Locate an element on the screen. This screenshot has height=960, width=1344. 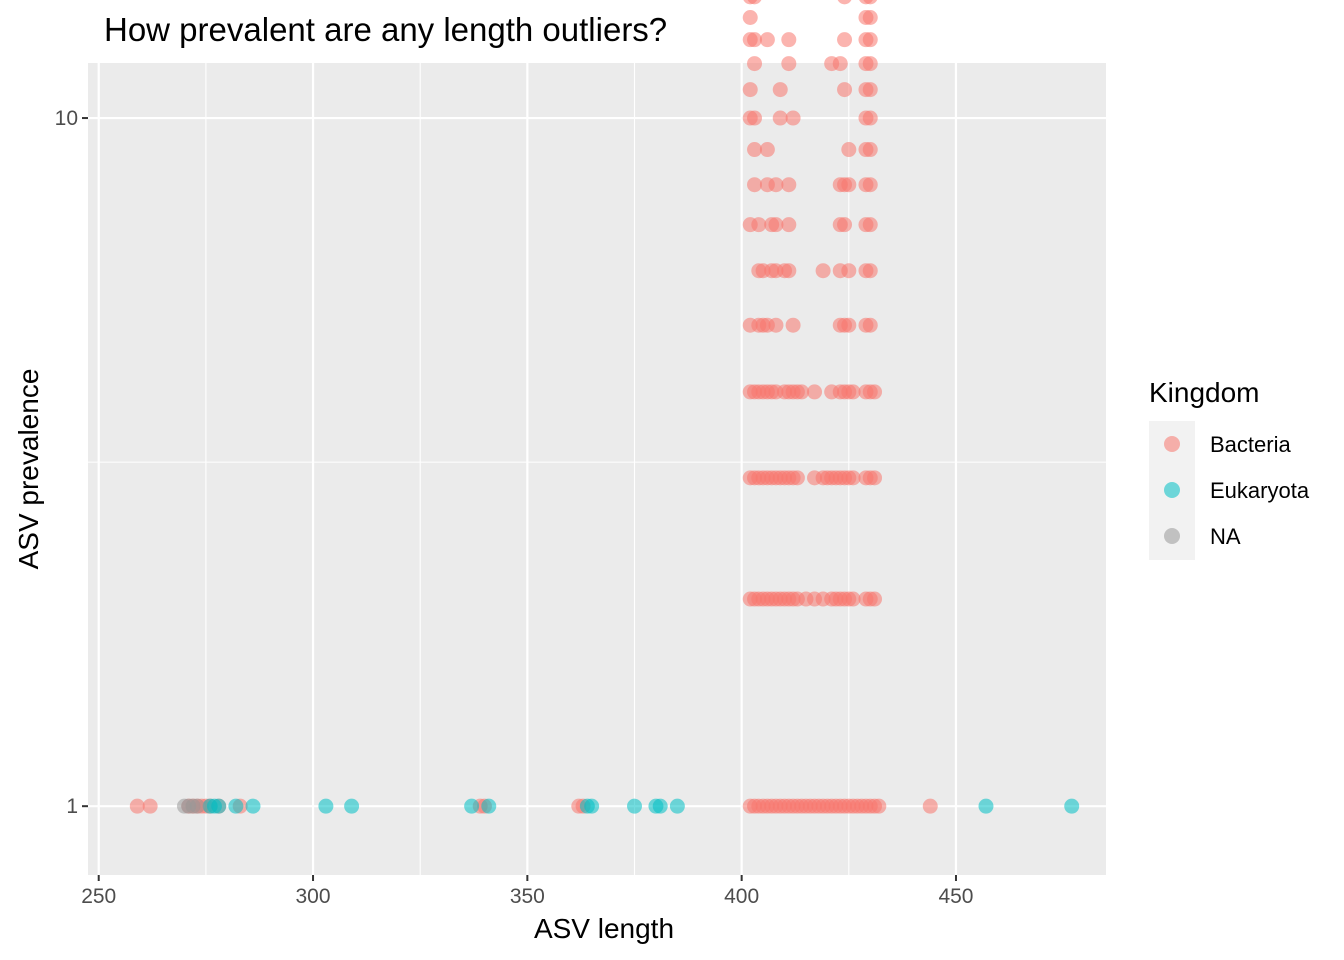
x-tick-label: 450 is located at coordinates (955, 896).